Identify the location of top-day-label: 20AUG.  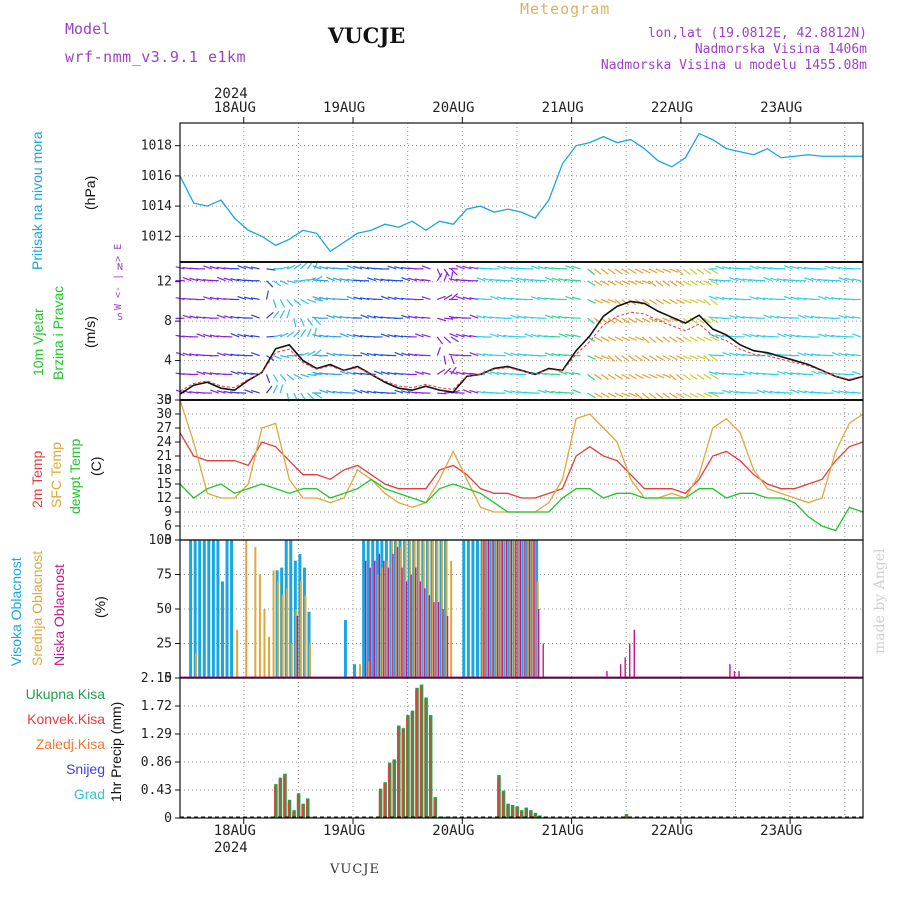
(453, 108).